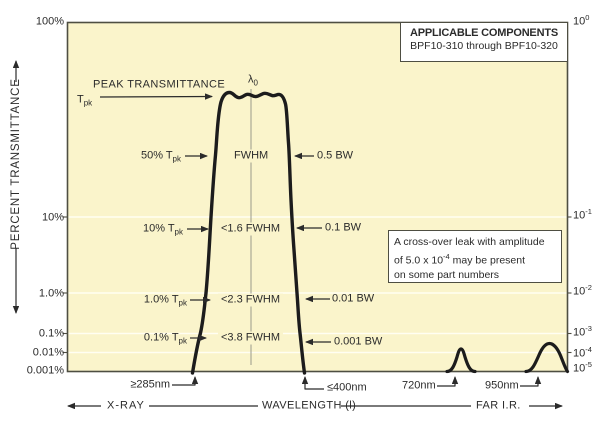 The image size is (600, 430). What do you see at coordinates (85, 100) in the screenshot?
I see `tpk-label: Tpk` at bounding box center [85, 100].